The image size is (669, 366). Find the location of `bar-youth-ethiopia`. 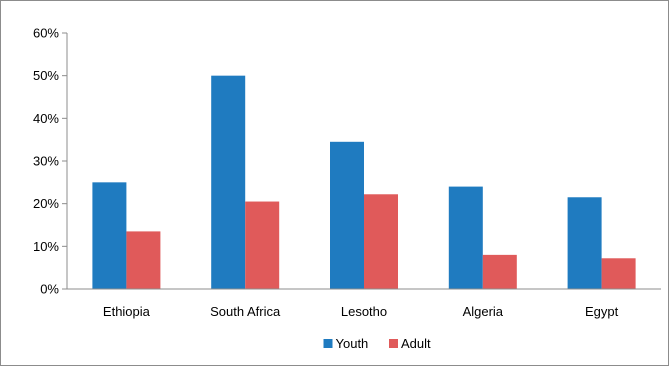

bar-youth-ethiopia is located at coordinates (109, 235).